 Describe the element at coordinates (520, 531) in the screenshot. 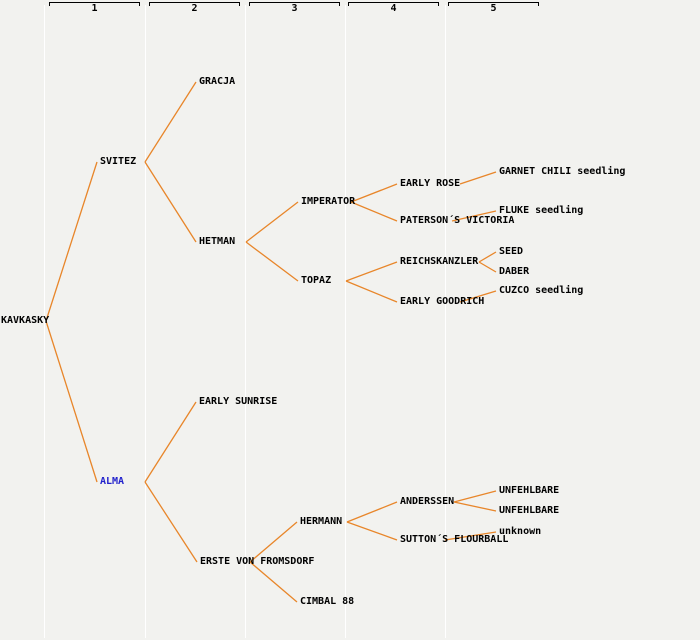

I see `node-unknown: unknown` at that location.